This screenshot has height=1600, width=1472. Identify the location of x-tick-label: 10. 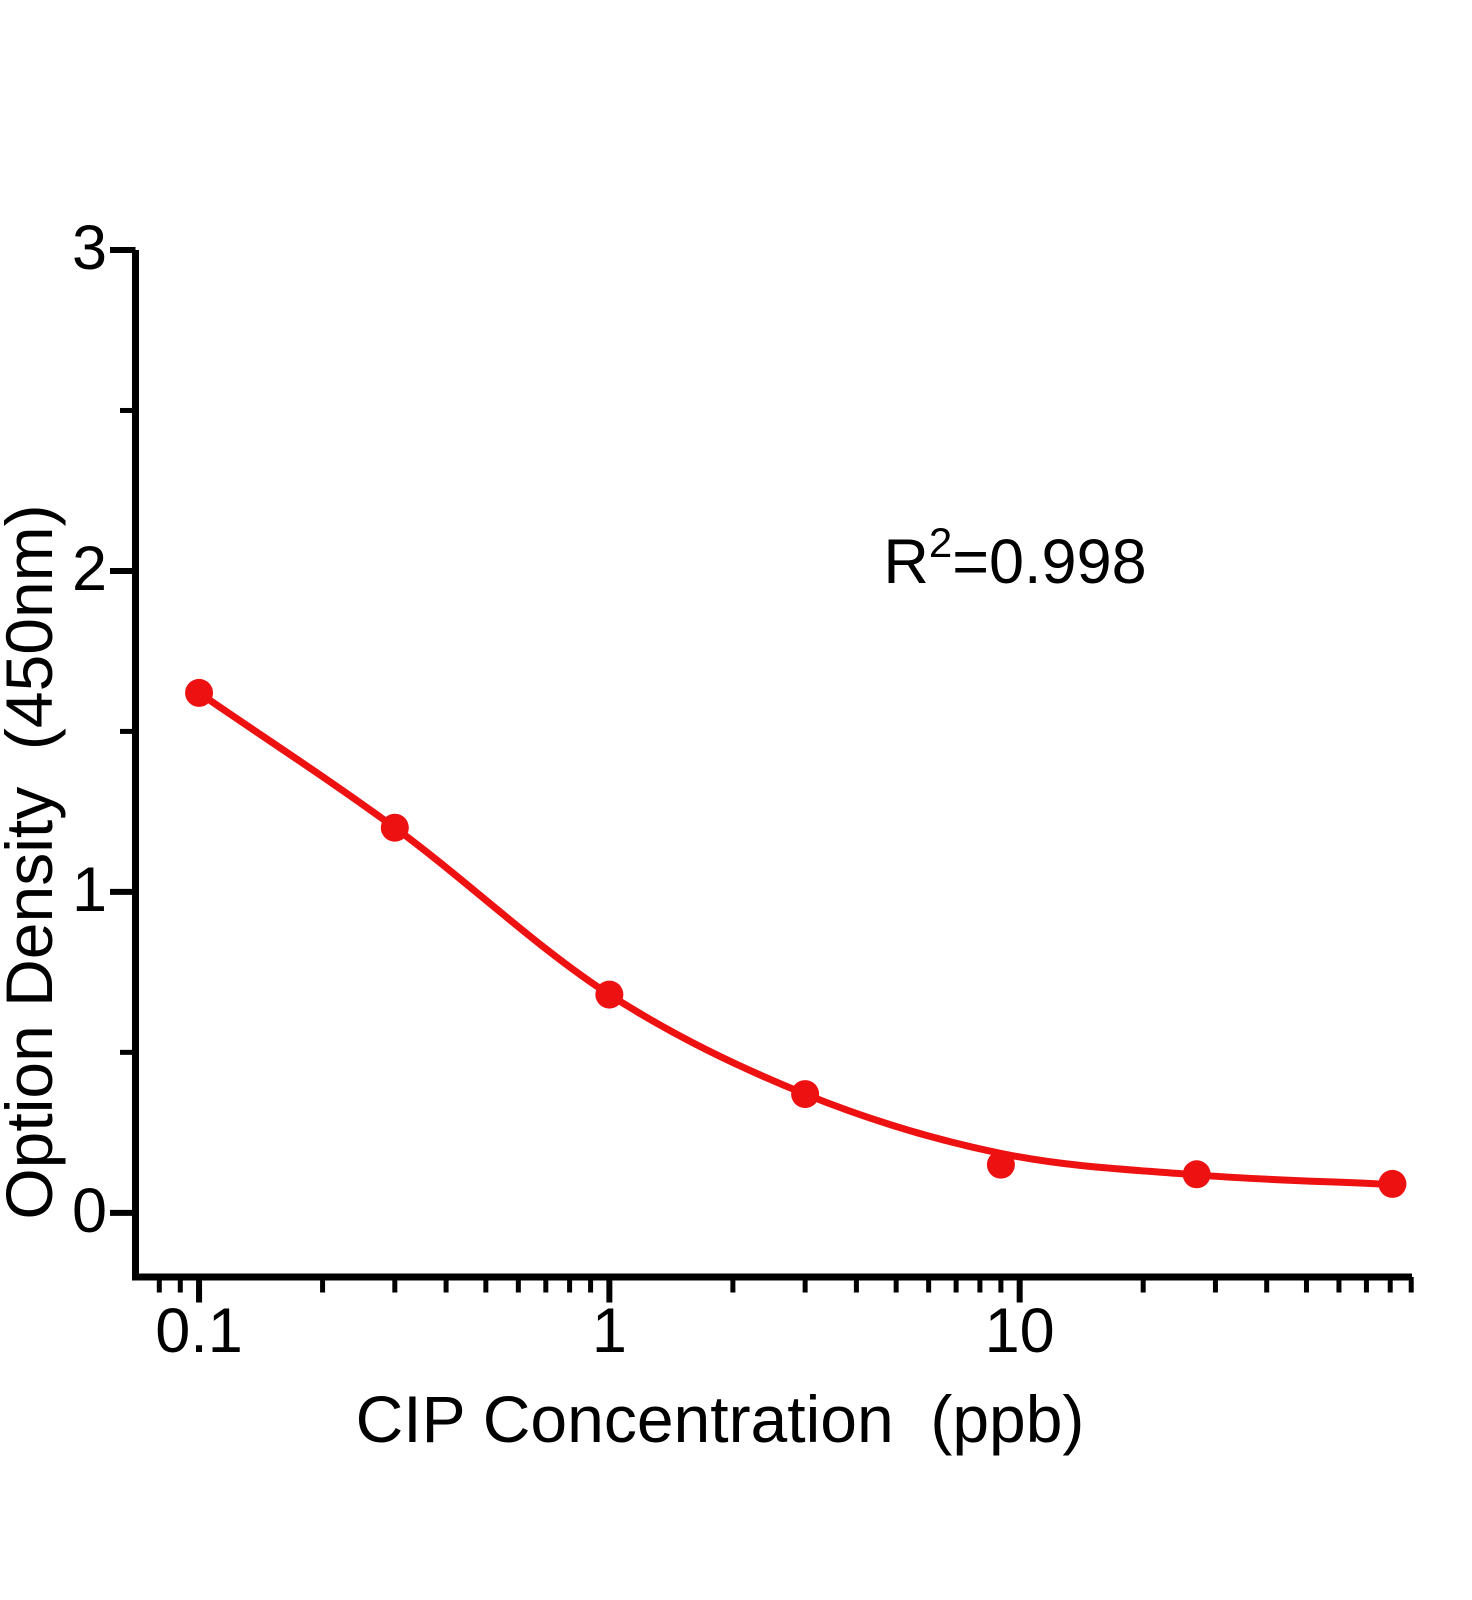
(1020, 1331).